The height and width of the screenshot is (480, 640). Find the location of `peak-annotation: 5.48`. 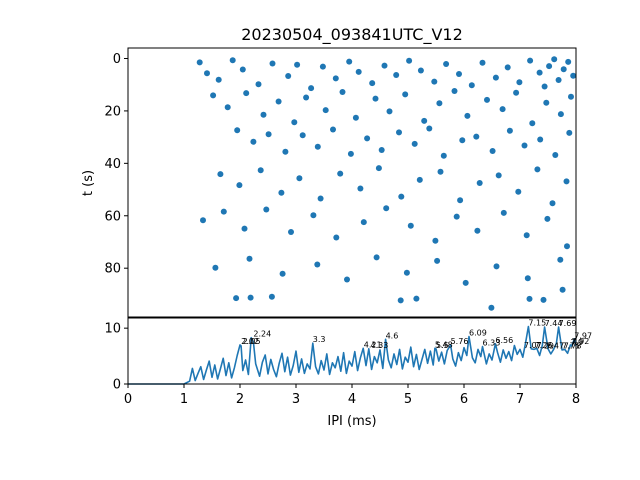

peak-annotation: 5.48 is located at coordinates (444, 344).